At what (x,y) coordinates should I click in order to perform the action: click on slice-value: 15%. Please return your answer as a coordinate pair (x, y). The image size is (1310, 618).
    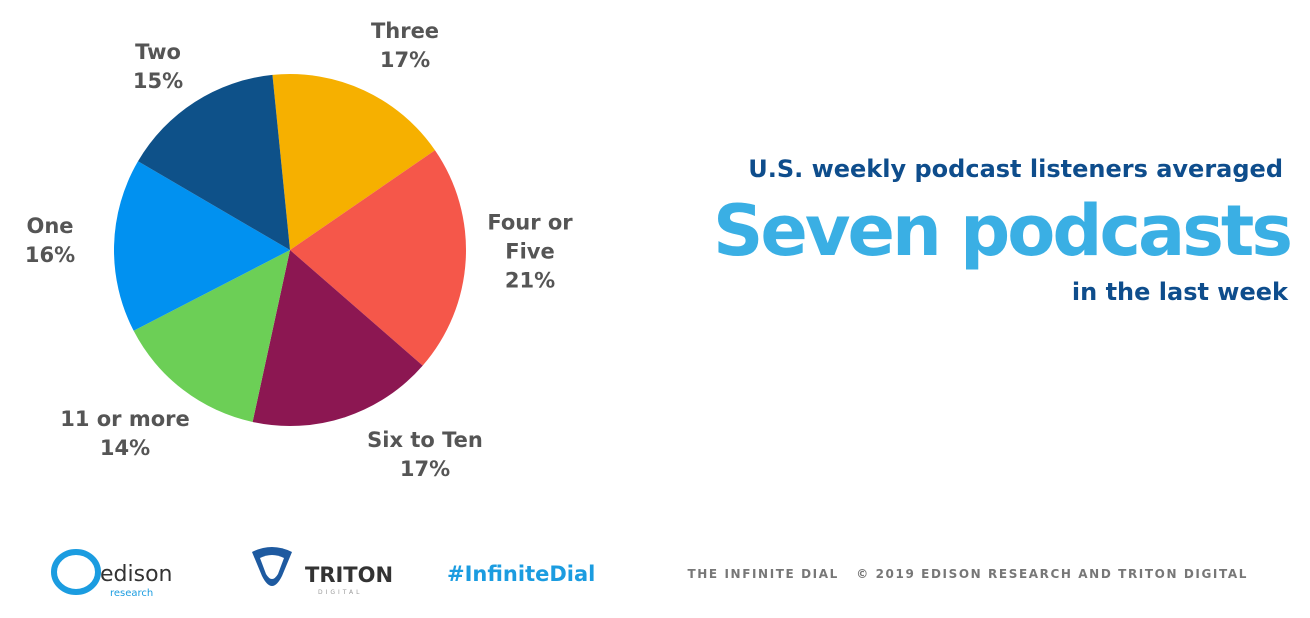
    Looking at the image, I should click on (158, 81).